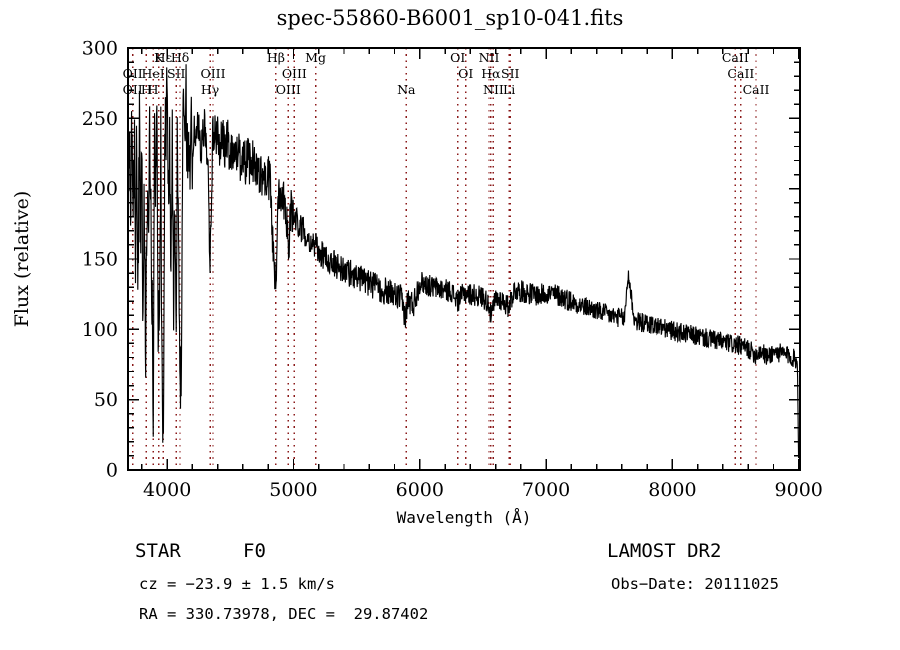 This screenshot has height=650, width=900. I want to click on footer-cz: cz = −23.9 ± 1.5 km/s, so click(237, 584).